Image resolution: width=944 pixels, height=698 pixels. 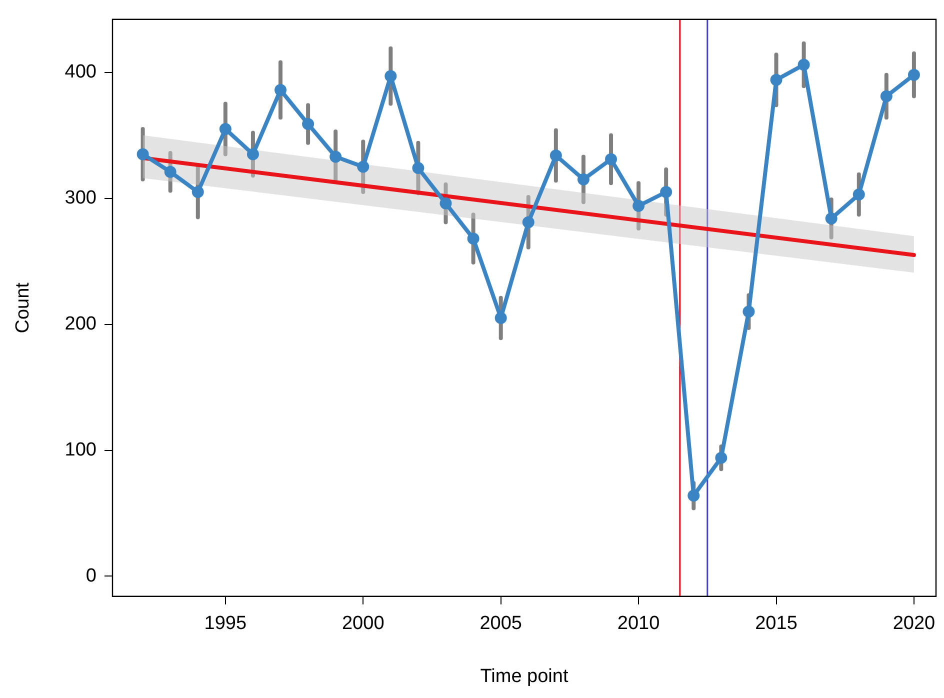 What do you see at coordinates (914, 623) in the screenshot?
I see `x-tick-label: 2020` at bounding box center [914, 623].